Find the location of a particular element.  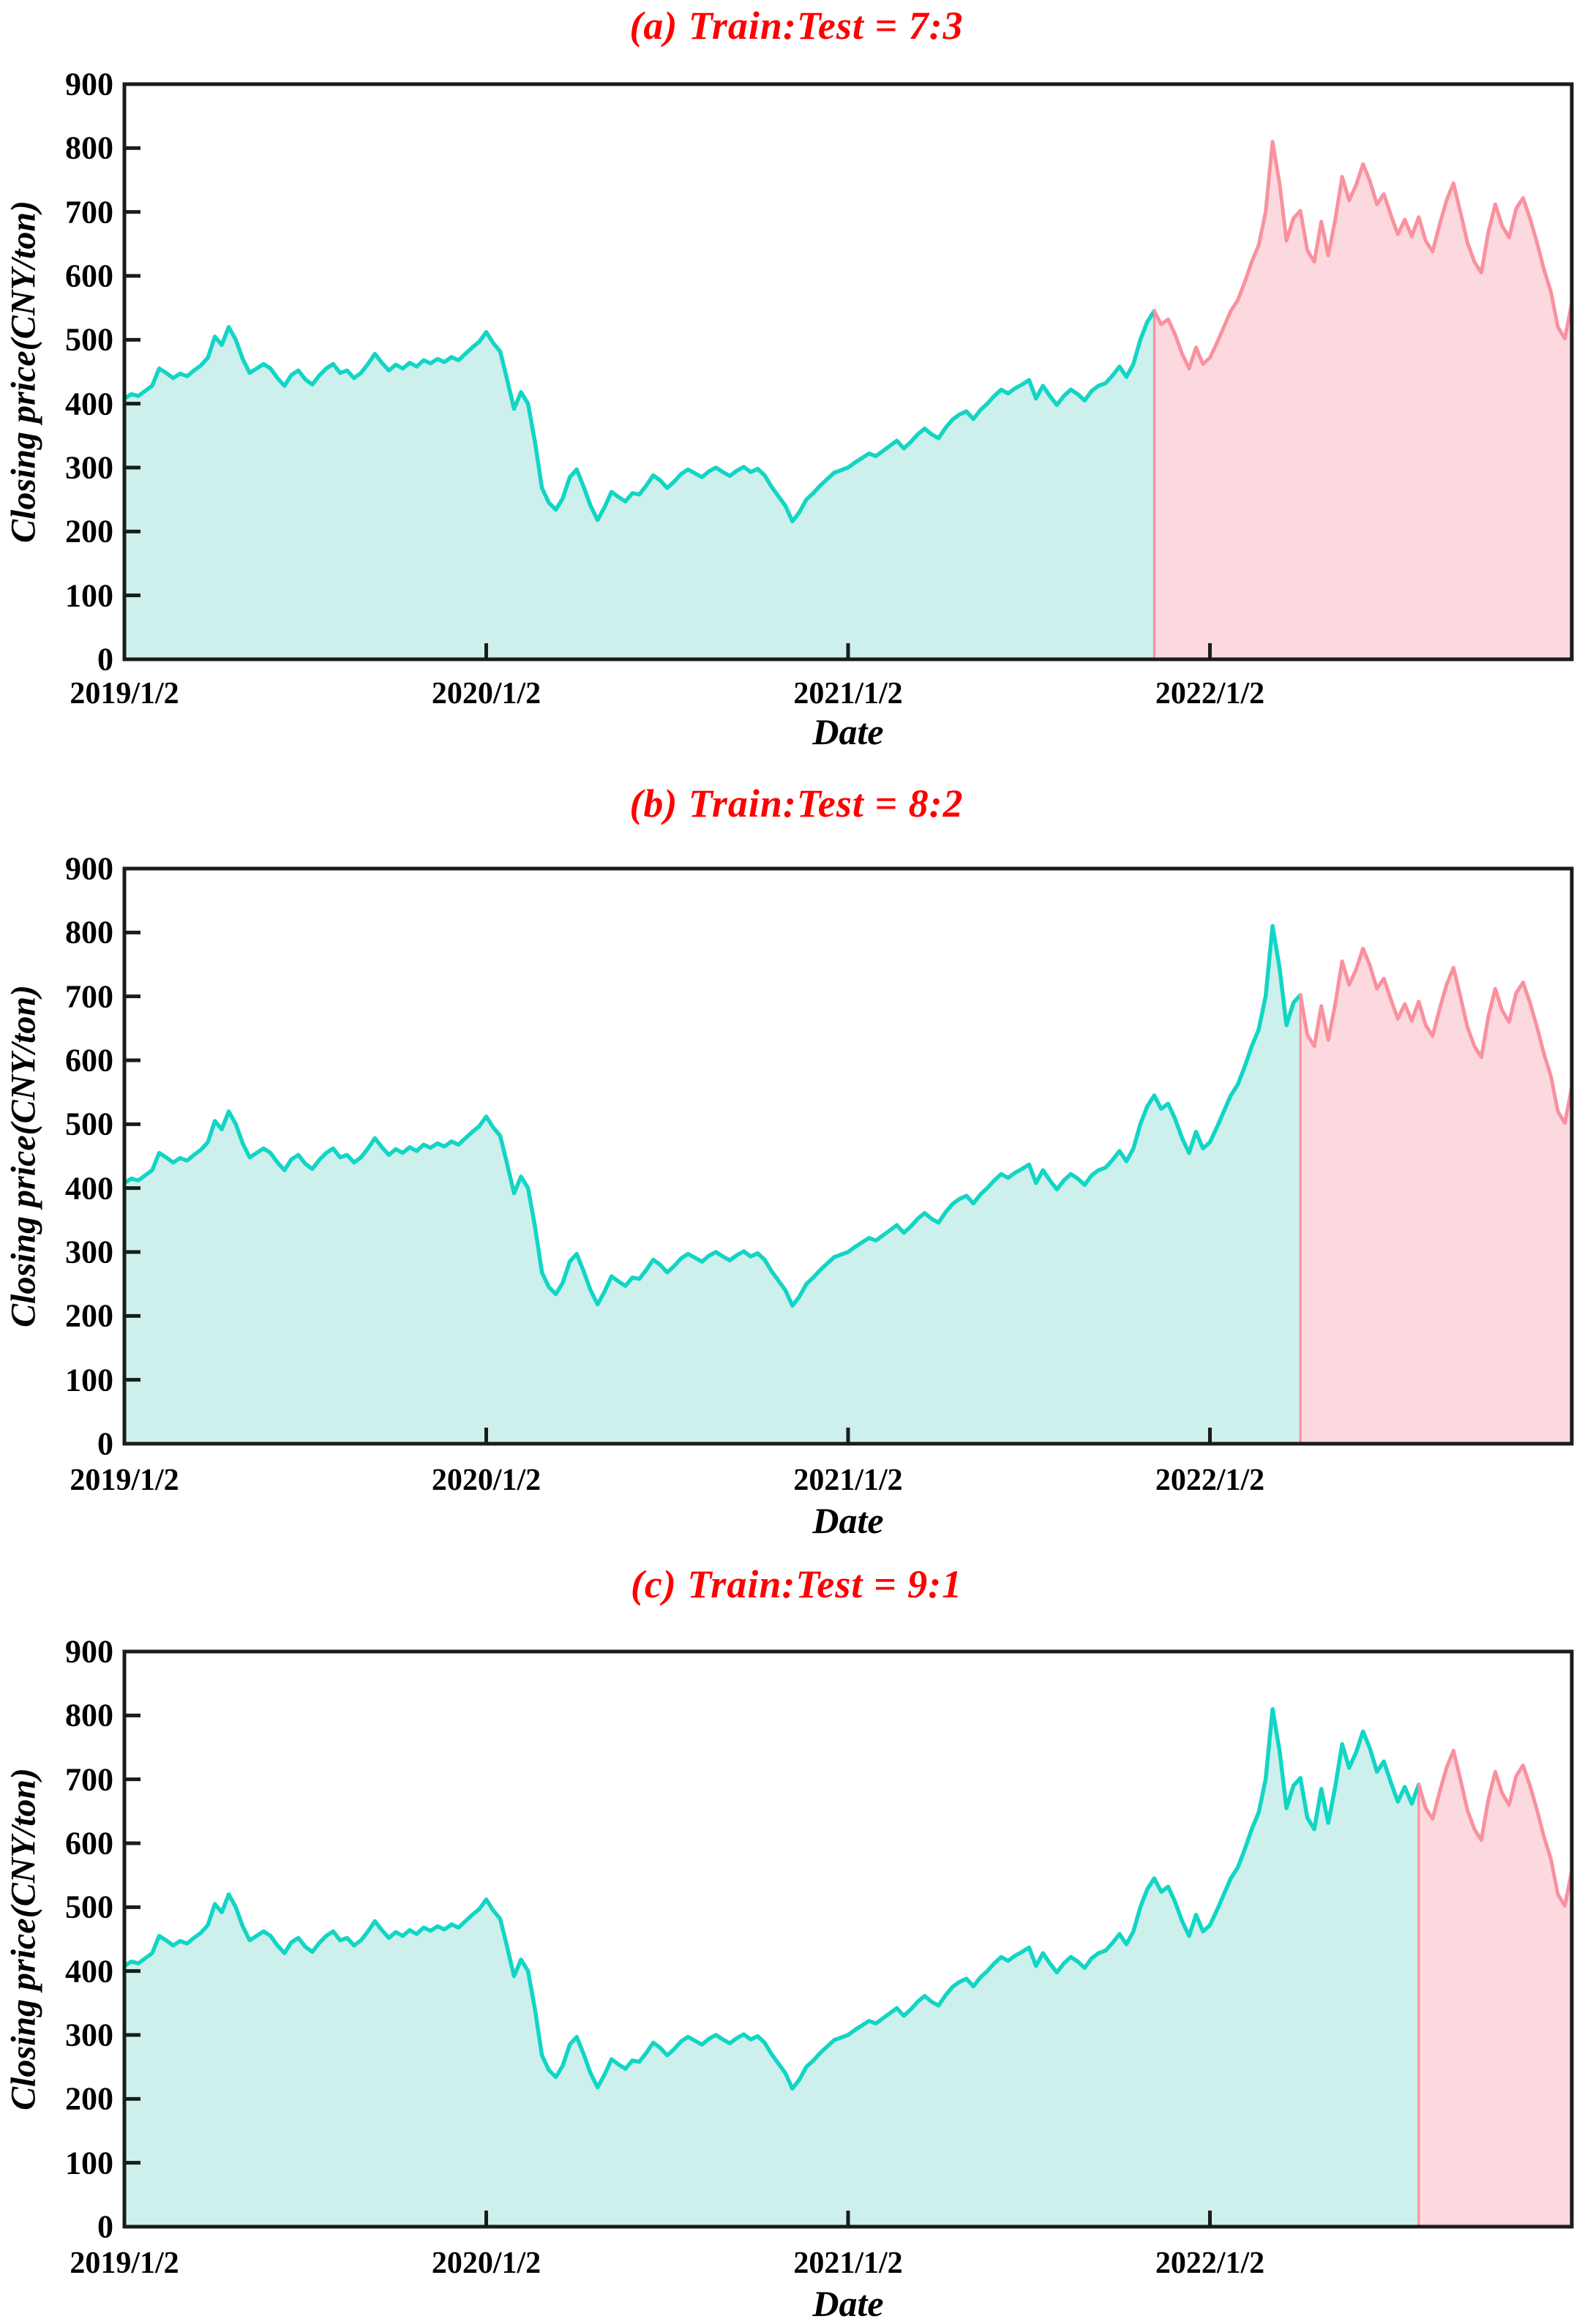

chart-a-y-axis-label: Closing price(CNY/ton) is located at coordinates (24, 372).